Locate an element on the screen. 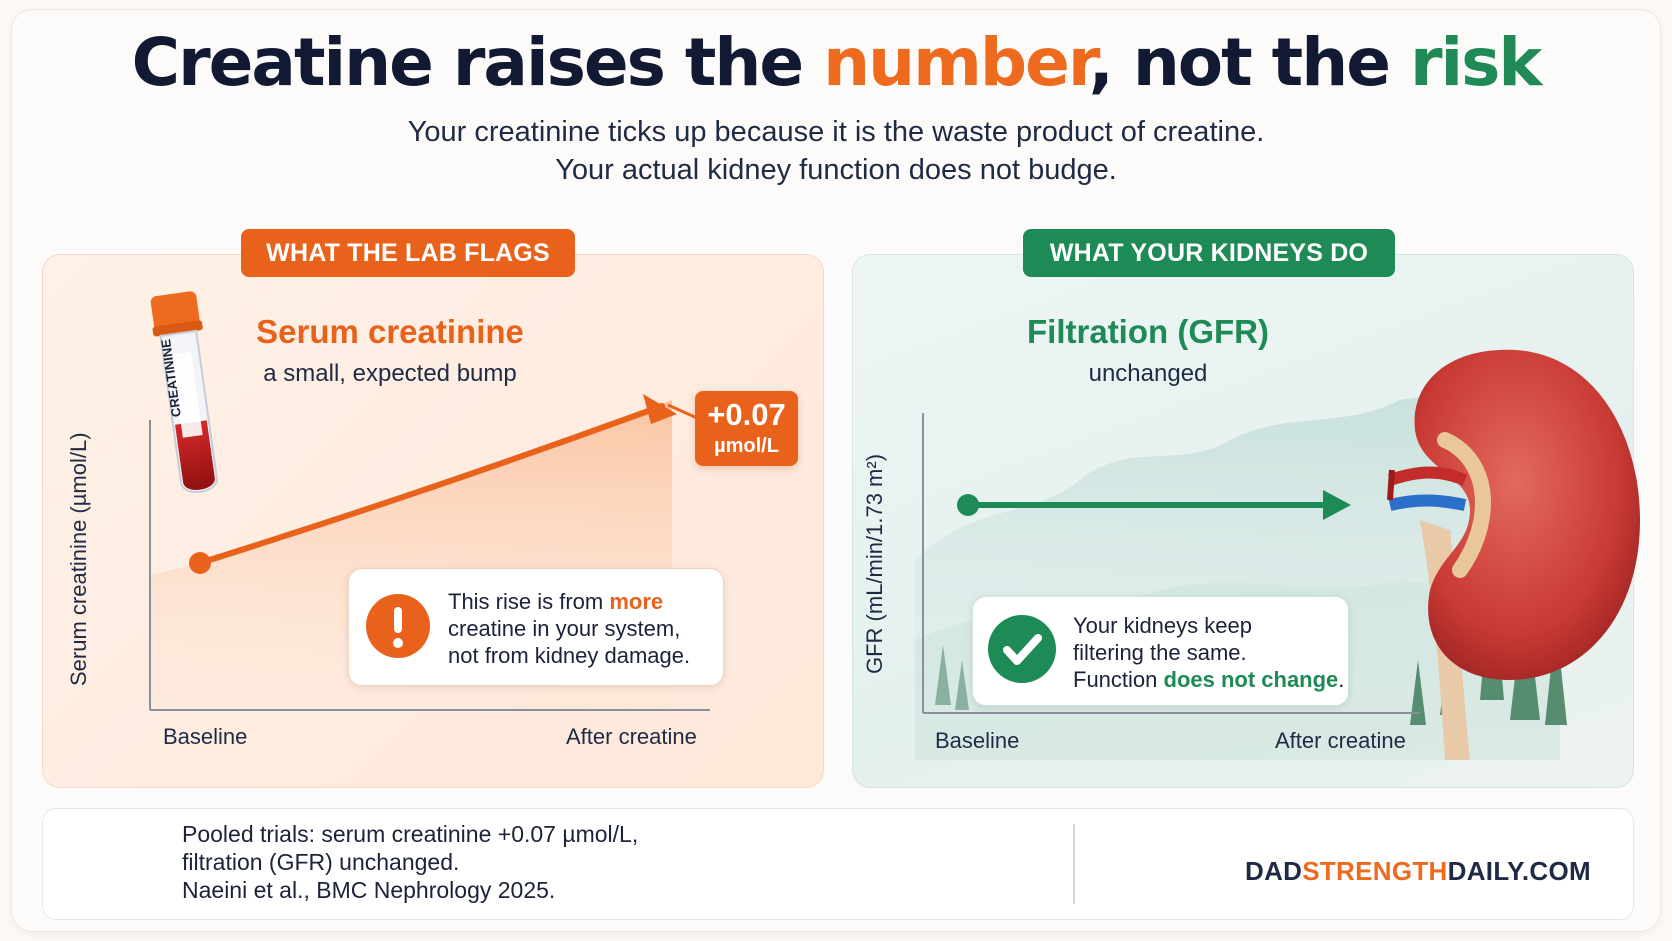 The height and width of the screenshot is (941, 1672). kidney-panel-title: Filtration (GFR) is located at coordinates (1148, 331).